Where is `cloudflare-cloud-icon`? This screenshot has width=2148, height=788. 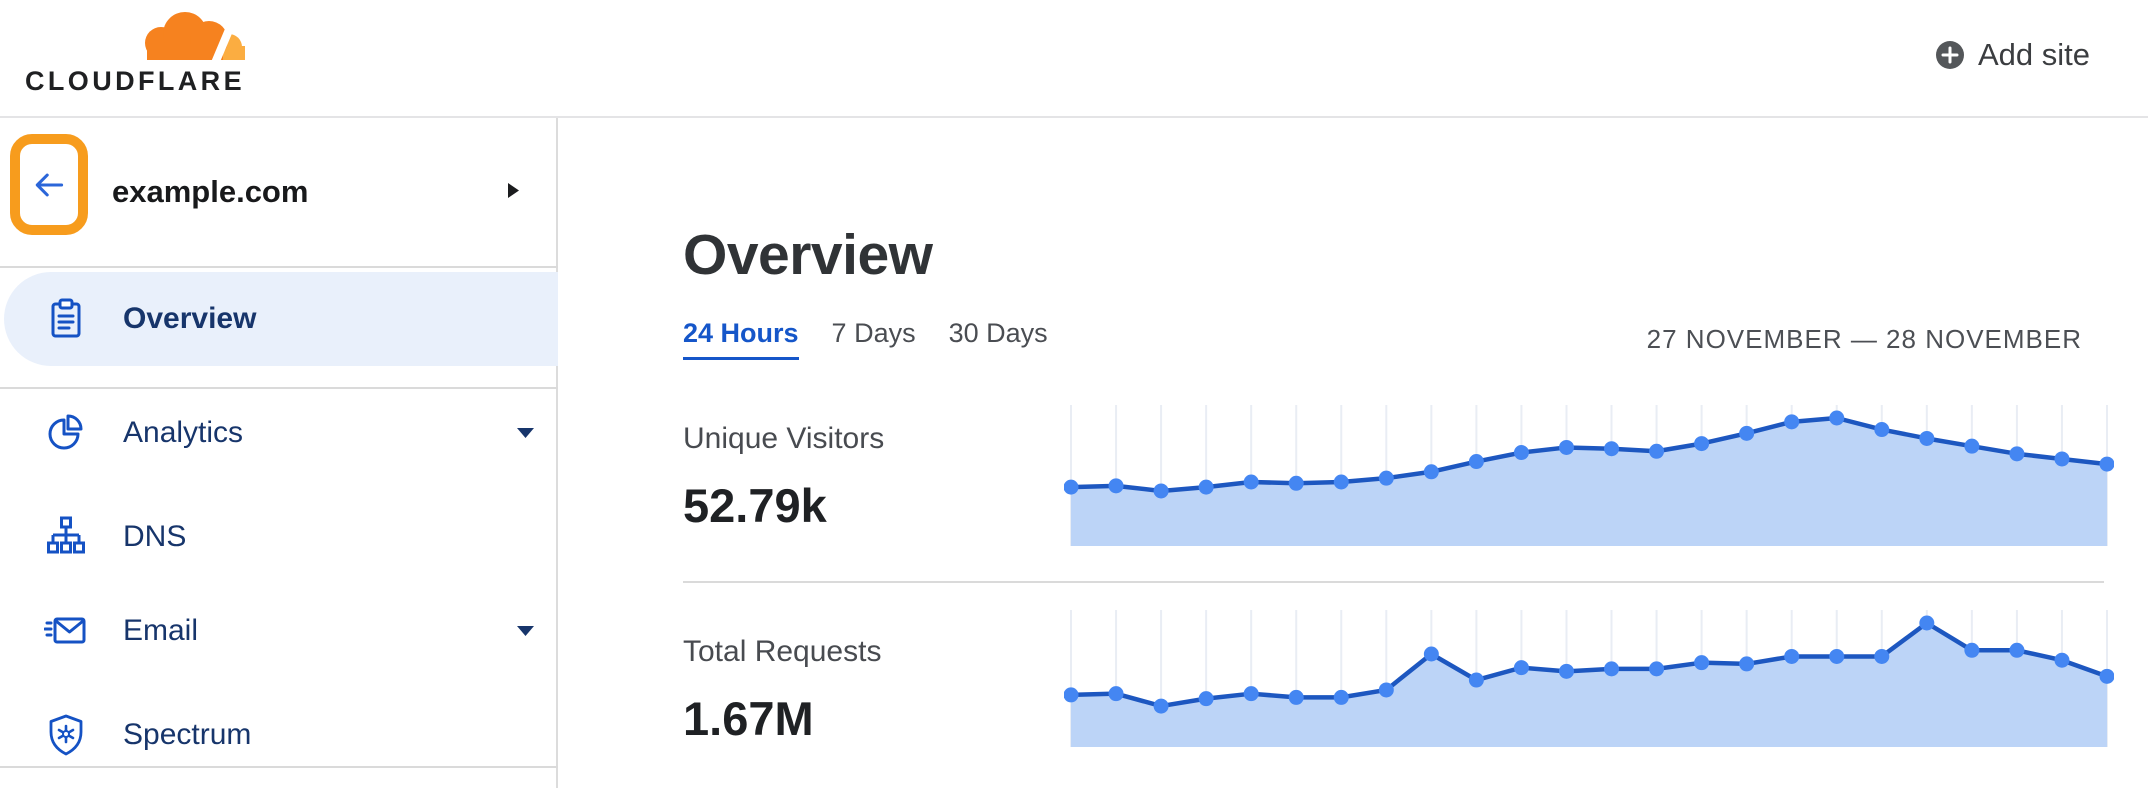 cloudflare-cloud-icon is located at coordinates (195, 37).